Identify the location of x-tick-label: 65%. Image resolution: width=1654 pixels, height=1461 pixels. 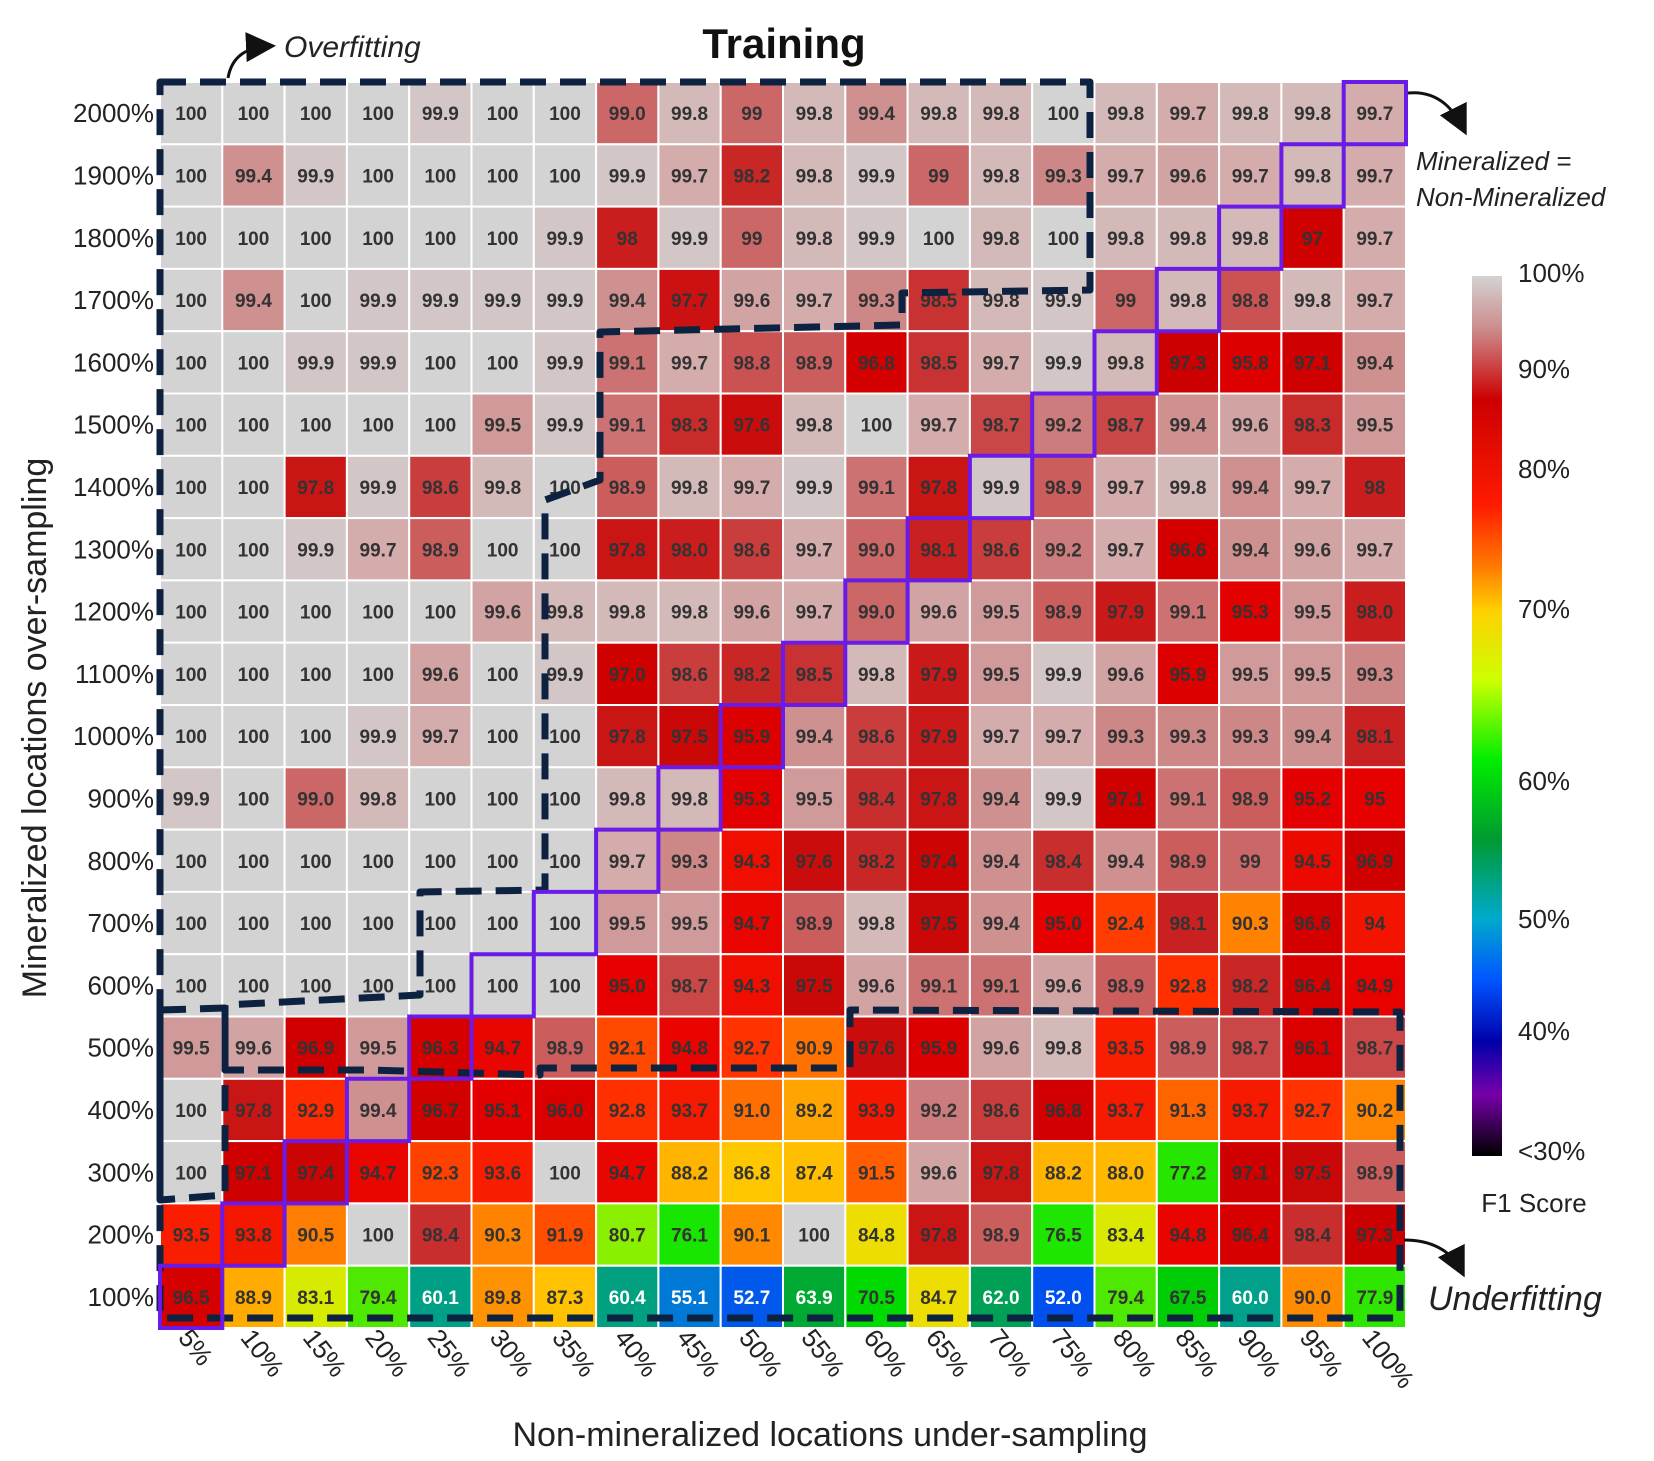
(948, 1352).